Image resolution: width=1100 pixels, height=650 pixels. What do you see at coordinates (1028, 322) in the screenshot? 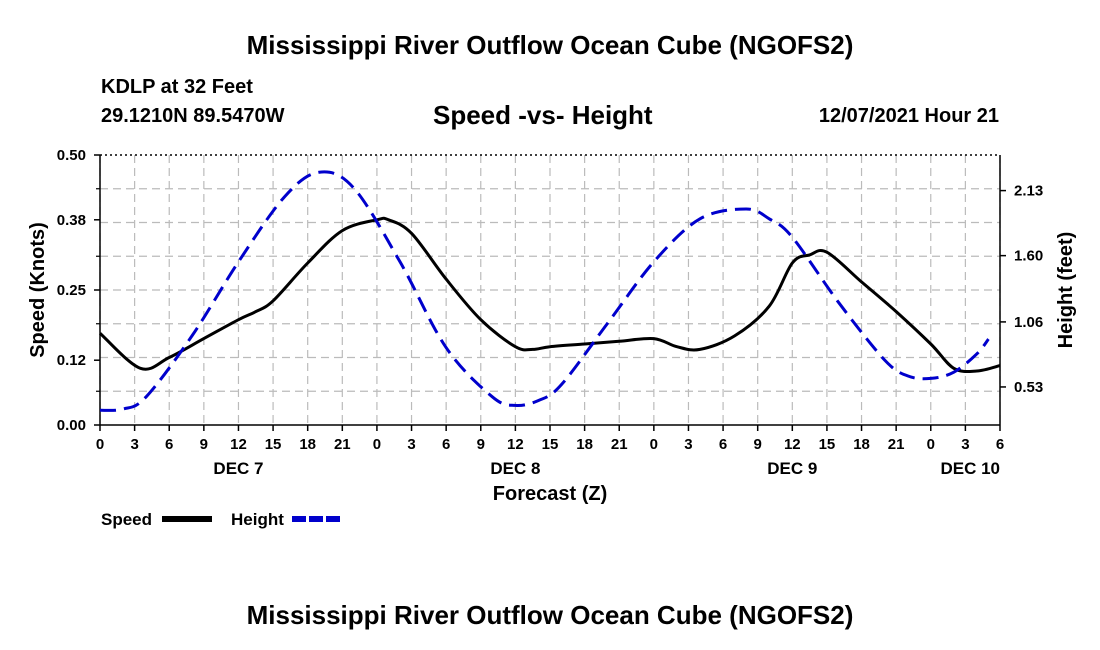
I see `y2-tick-label: 1.06` at bounding box center [1028, 322].